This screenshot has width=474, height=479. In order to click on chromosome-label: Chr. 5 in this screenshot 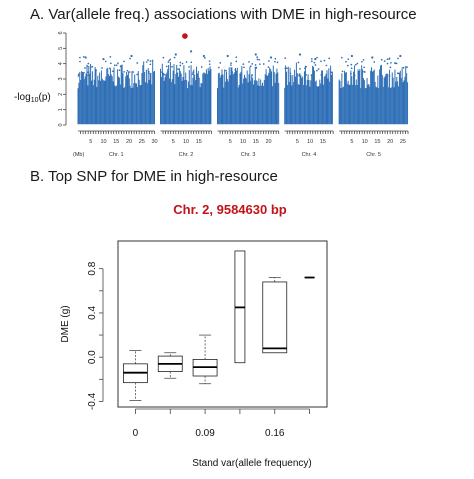, I will do `click(373, 155)`.